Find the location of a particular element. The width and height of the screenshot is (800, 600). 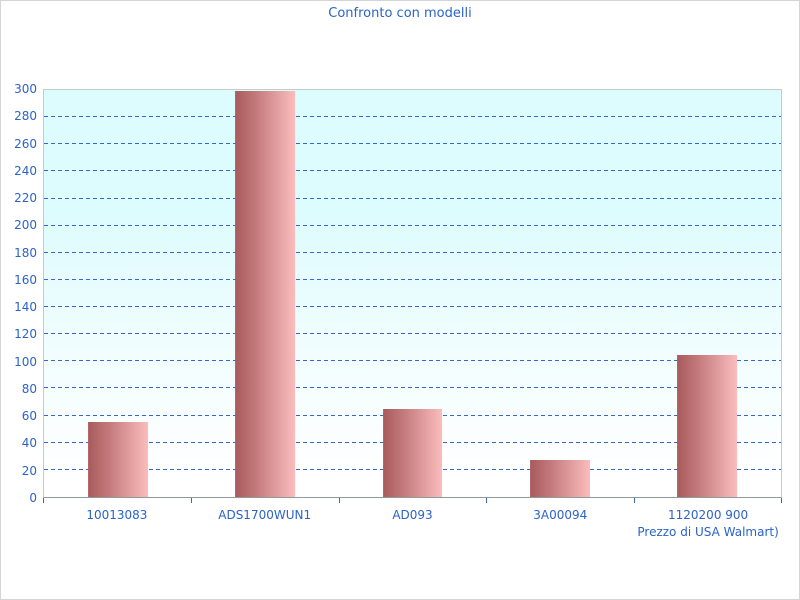

y-tick-label: 120 is located at coordinates (25, 334).